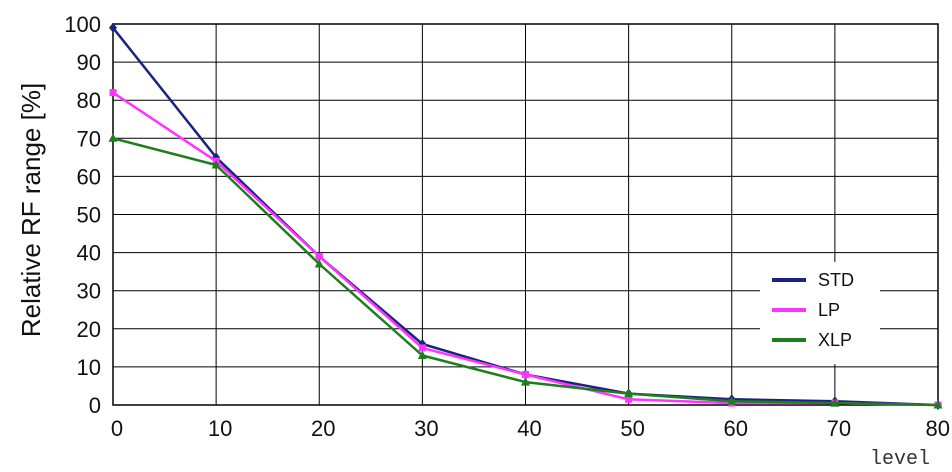 Image resolution: width=952 pixels, height=472 pixels. What do you see at coordinates (323, 428) in the screenshot?
I see `x-tick-label-20: 20` at bounding box center [323, 428].